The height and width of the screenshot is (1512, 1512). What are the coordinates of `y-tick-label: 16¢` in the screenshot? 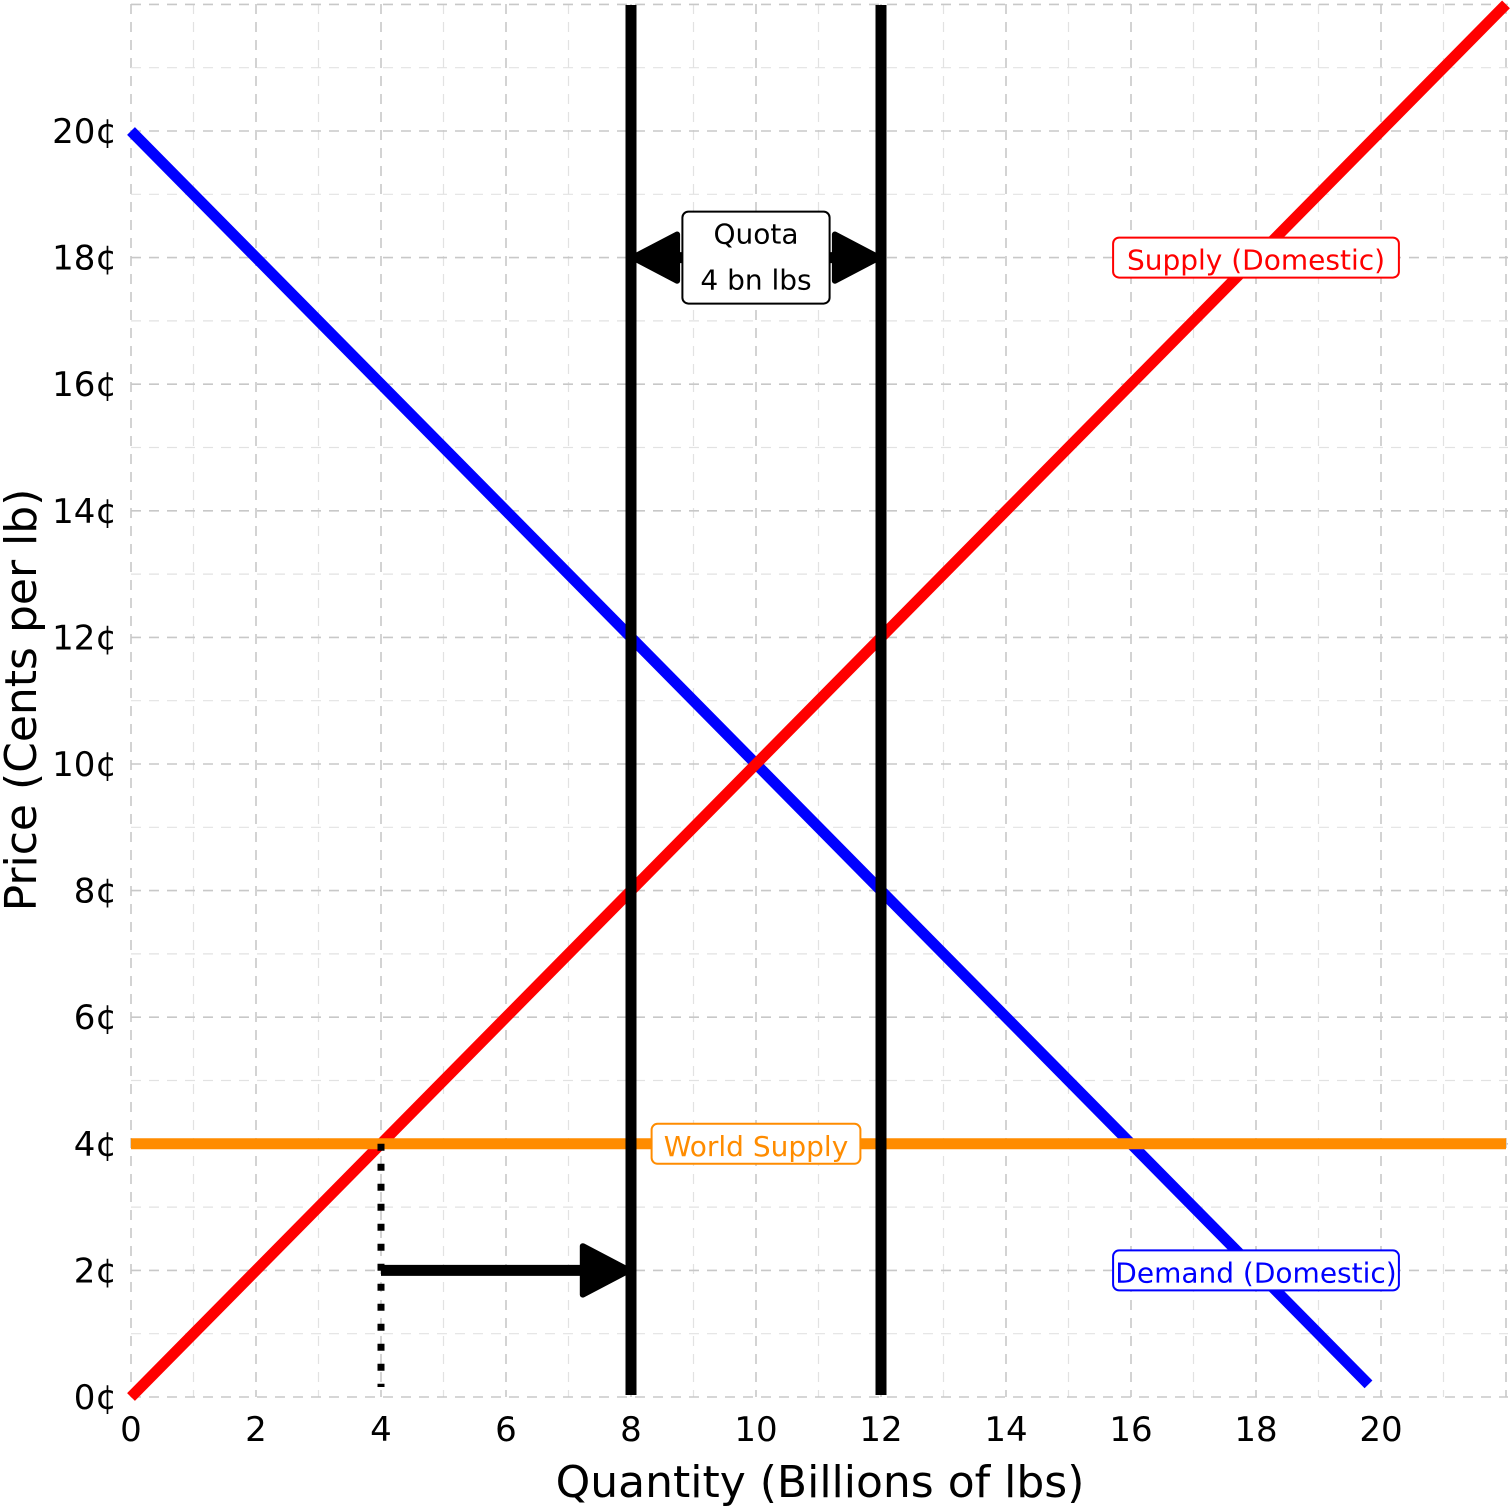 It's located at (84, 385).